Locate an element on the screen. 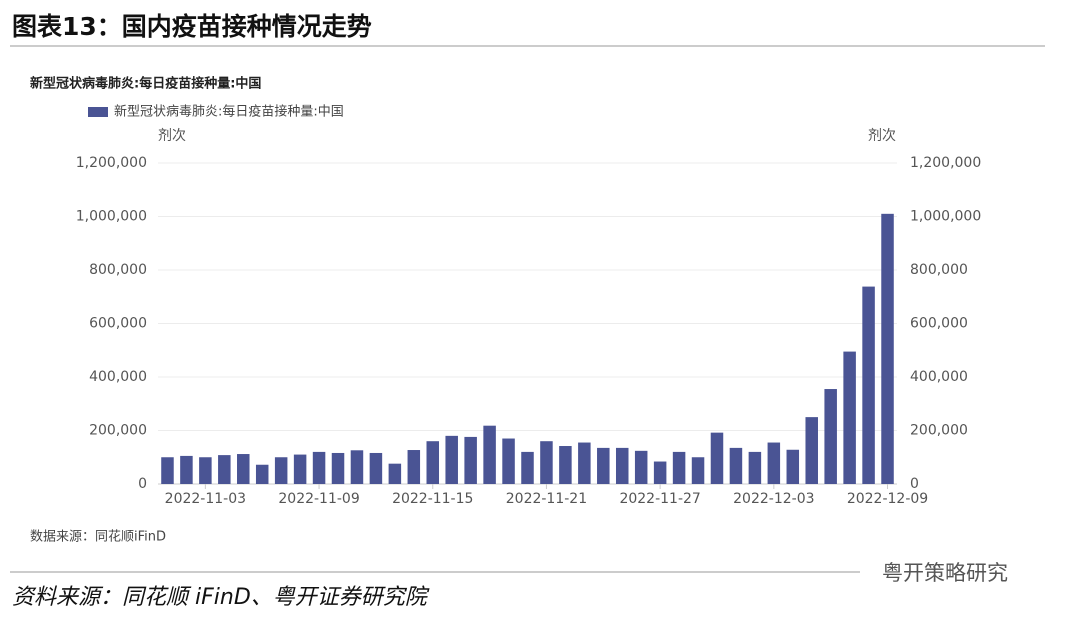 This screenshot has width=1080, height=621. y2-tick-label: 200,000 is located at coordinates (939, 431).